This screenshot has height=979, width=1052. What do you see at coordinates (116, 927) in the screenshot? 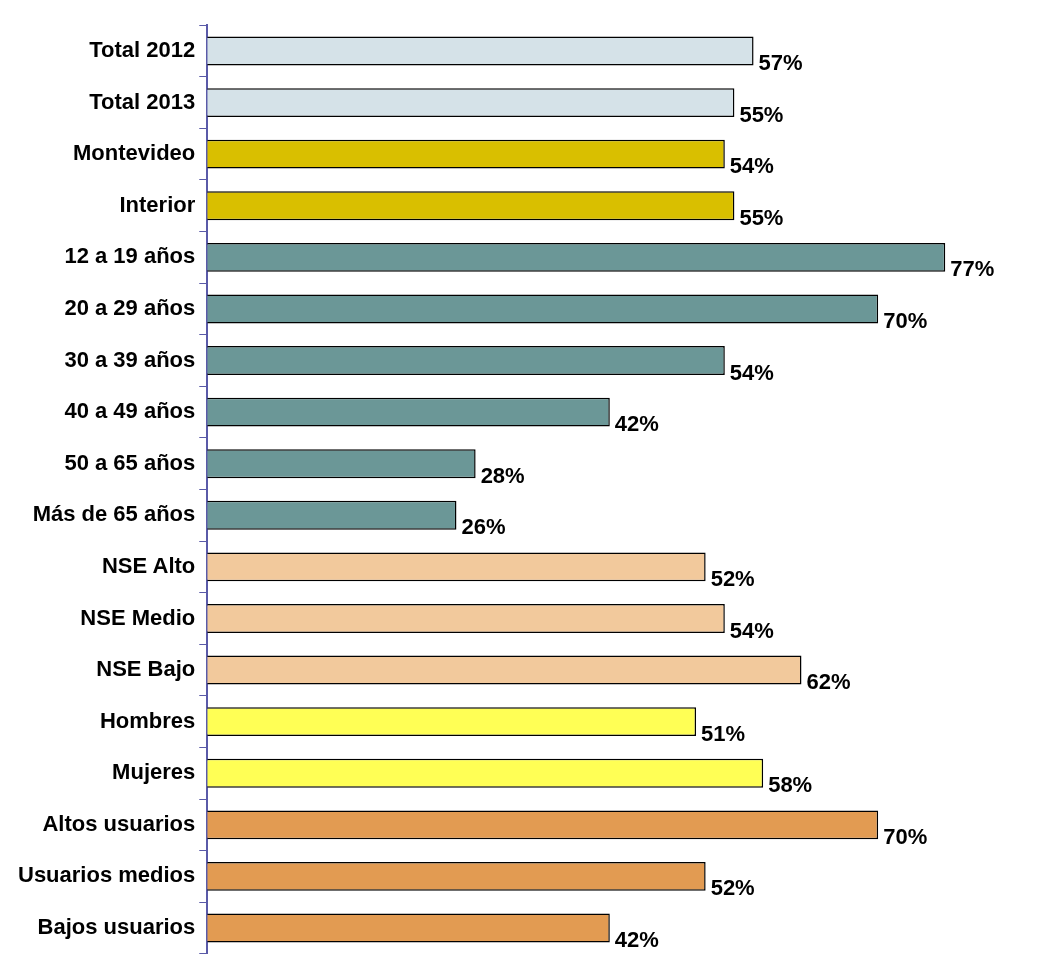
I see `y-tick-label: Bajos usuarios` at bounding box center [116, 927].